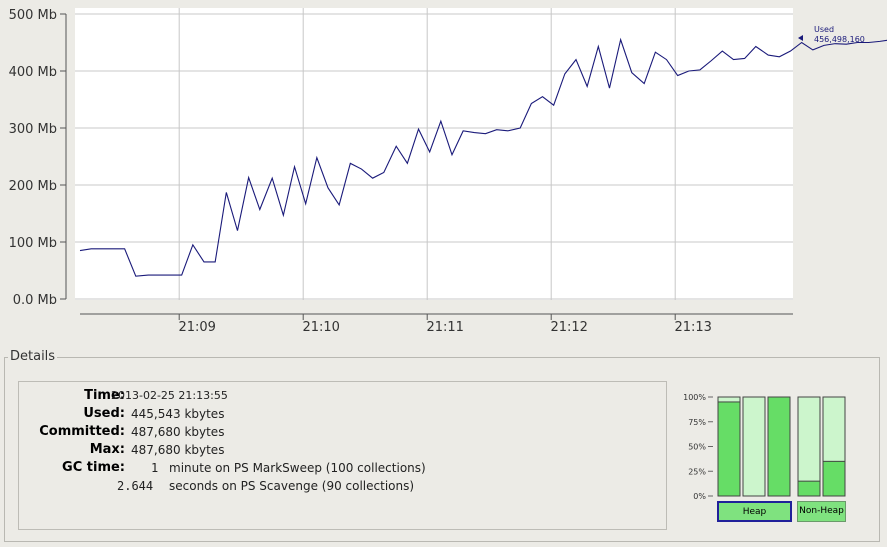  What do you see at coordinates (196, 327) in the screenshot?
I see `x-tick-label: 21:09` at bounding box center [196, 327].